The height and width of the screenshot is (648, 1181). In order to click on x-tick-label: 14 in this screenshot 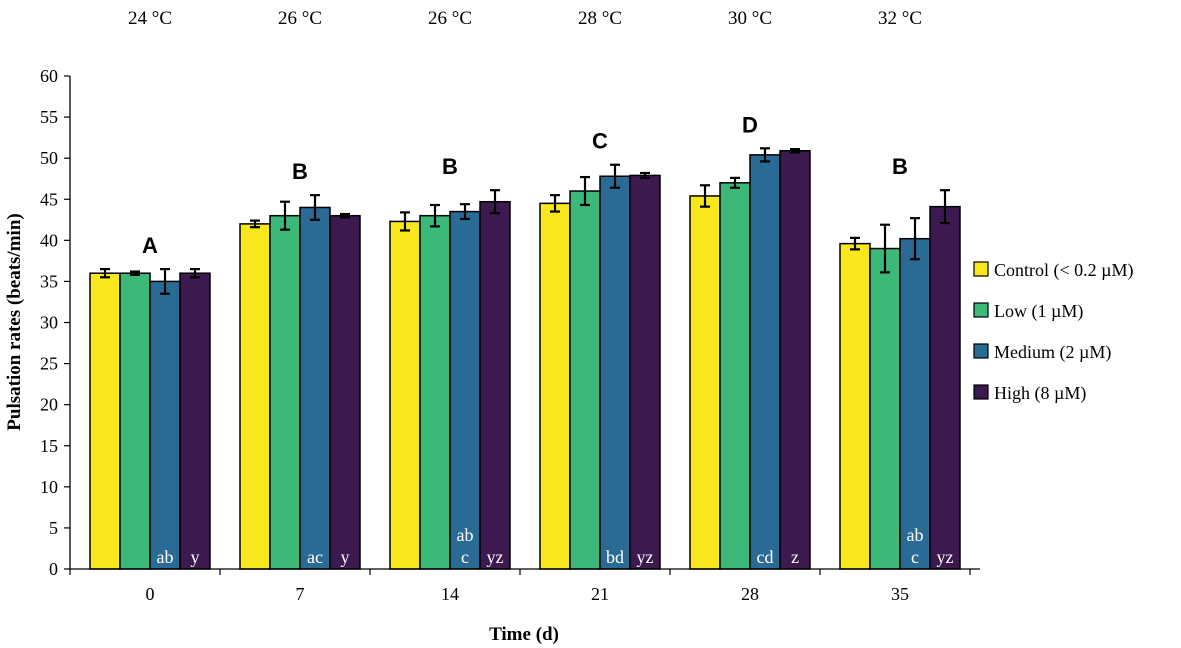, I will do `click(450, 594)`.